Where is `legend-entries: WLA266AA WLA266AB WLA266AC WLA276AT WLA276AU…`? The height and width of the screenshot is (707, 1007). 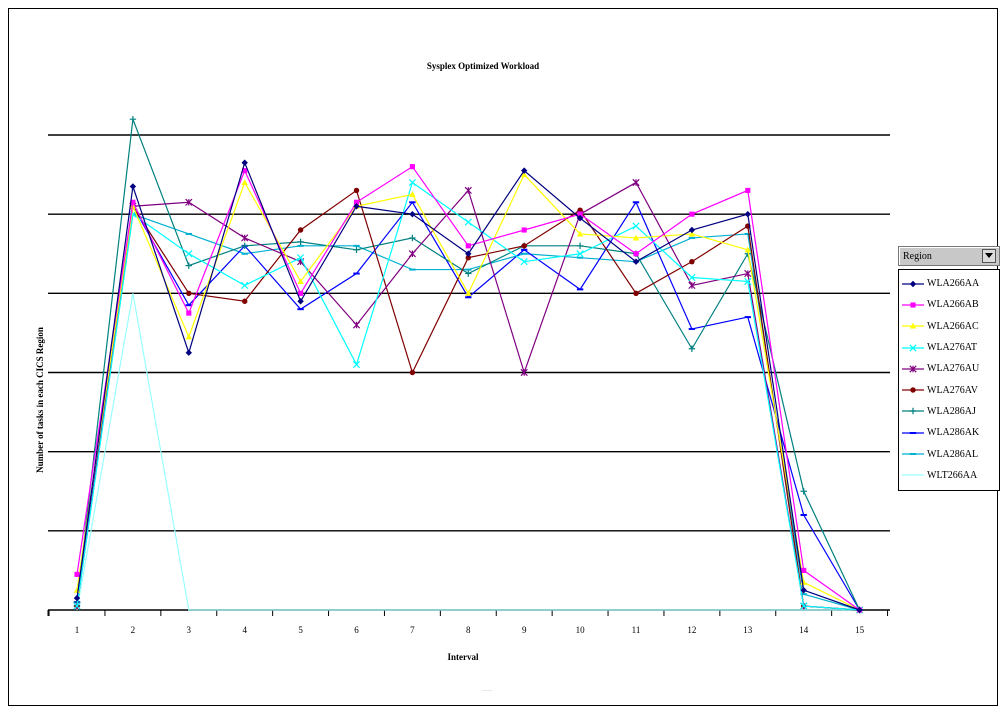 legend-entries: WLA266AA WLA266AB WLA266AC WLA276AT WLA276AU… is located at coordinates (949, 380).